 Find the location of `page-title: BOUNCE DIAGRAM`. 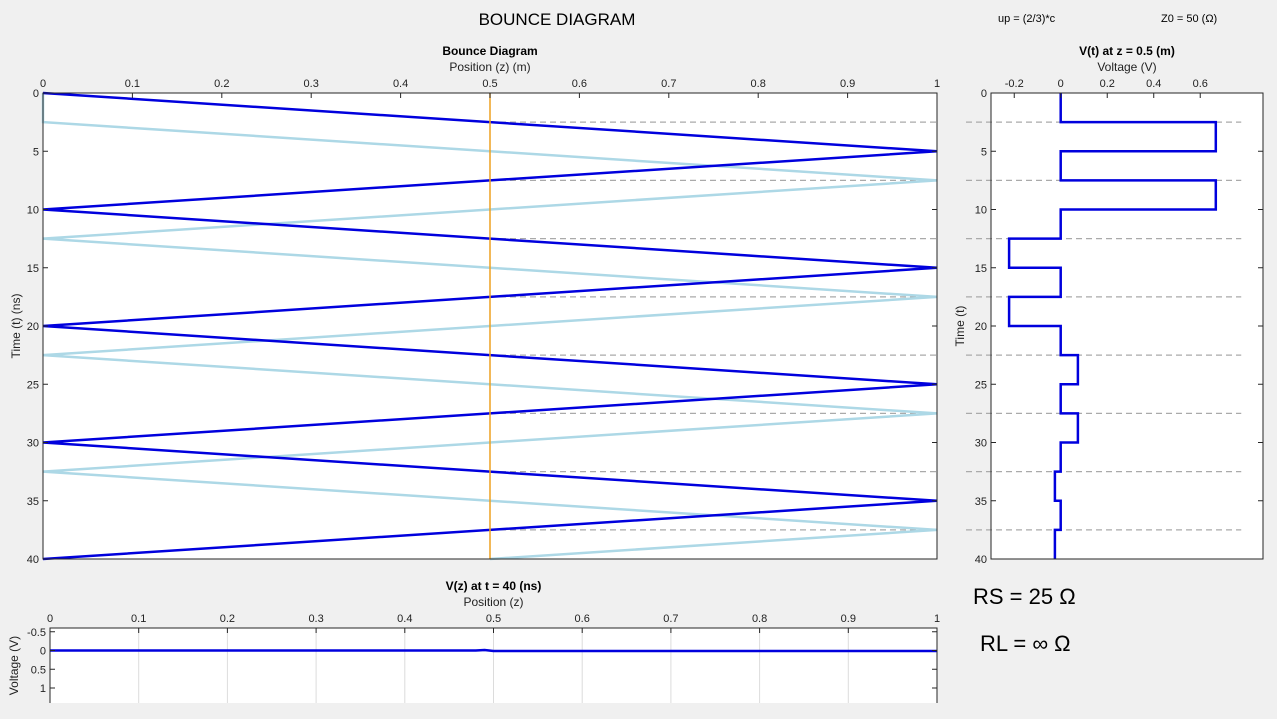

page-title: BOUNCE DIAGRAM is located at coordinates (557, 19).